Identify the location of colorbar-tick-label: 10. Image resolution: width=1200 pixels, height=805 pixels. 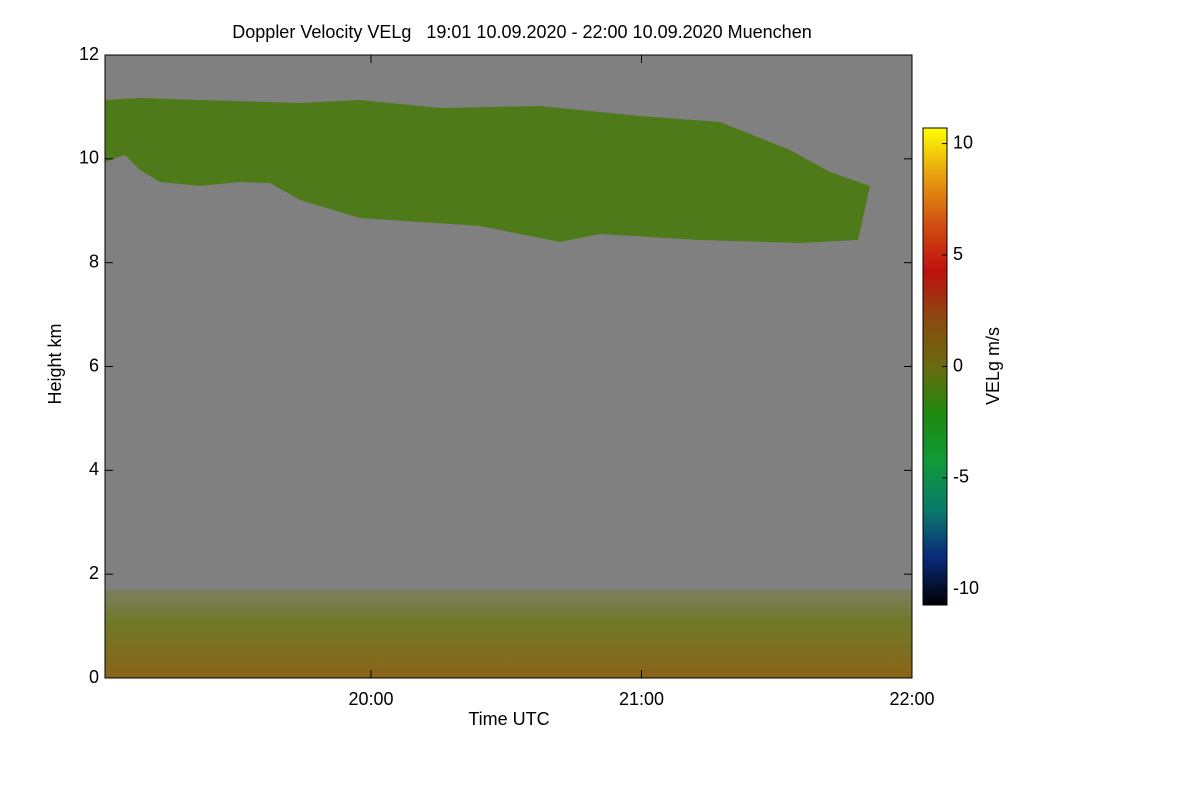
(963, 142).